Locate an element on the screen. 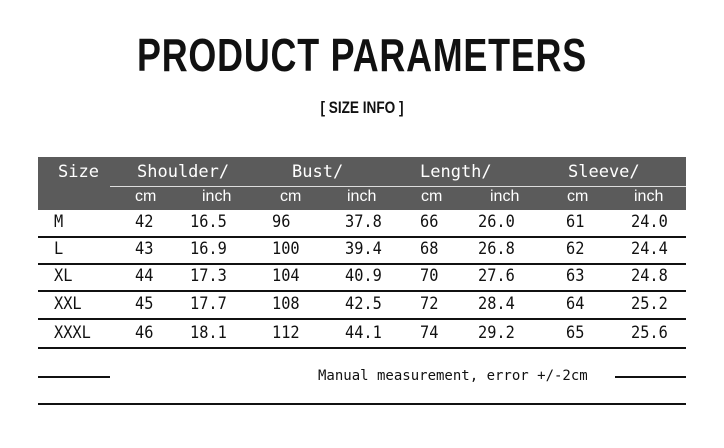 The image size is (724, 448). value-cell: 74 is located at coordinates (429, 333).